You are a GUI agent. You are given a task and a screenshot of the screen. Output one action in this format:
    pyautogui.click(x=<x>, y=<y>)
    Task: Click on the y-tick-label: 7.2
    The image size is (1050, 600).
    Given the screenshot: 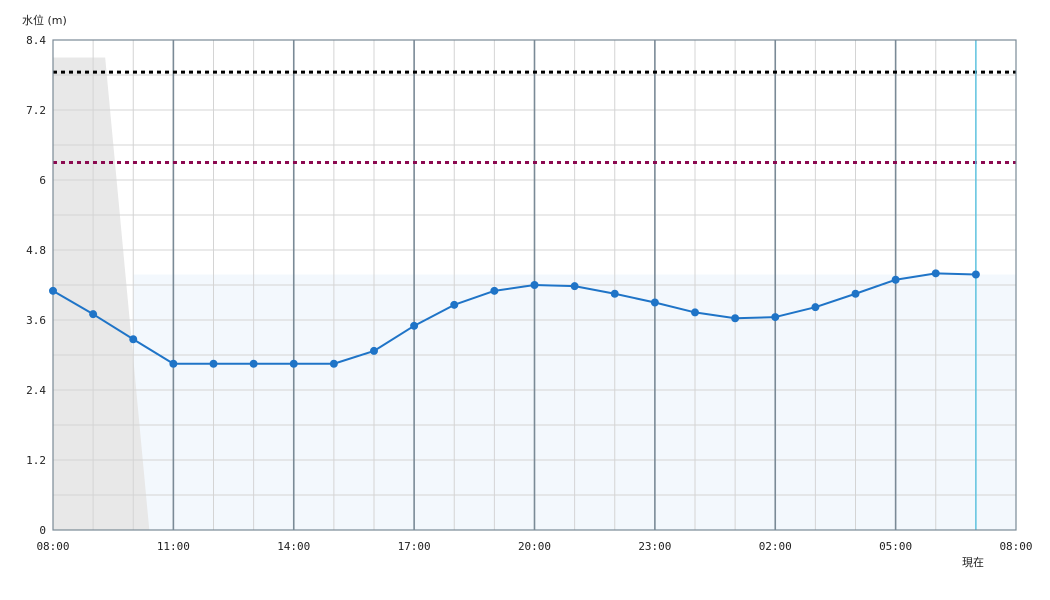 What is the action you would take?
    pyautogui.click(x=36, y=110)
    